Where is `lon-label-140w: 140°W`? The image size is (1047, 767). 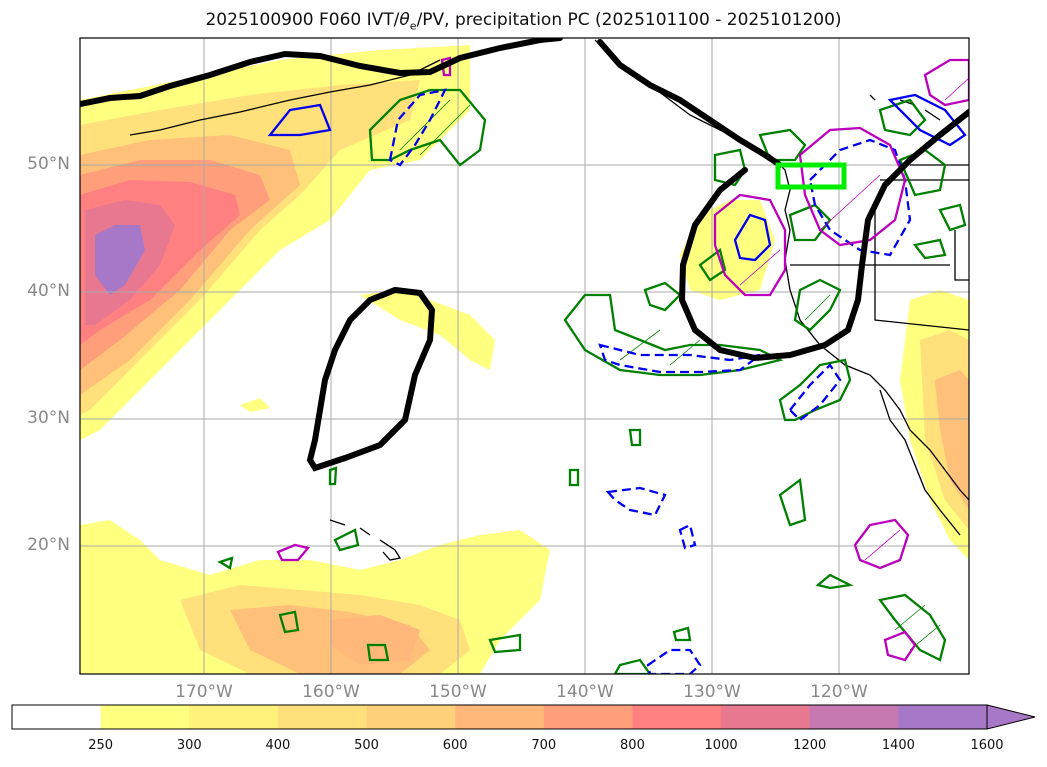
lon-label-140w: 140°W is located at coordinates (585, 692).